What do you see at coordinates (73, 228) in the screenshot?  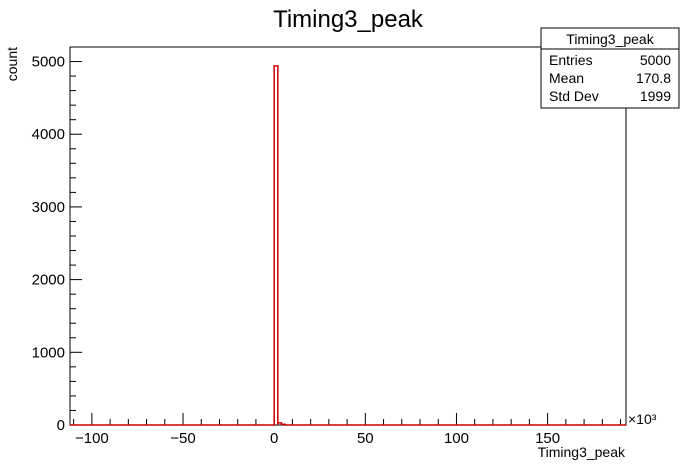 I see `y-minor-ticks` at bounding box center [73, 228].